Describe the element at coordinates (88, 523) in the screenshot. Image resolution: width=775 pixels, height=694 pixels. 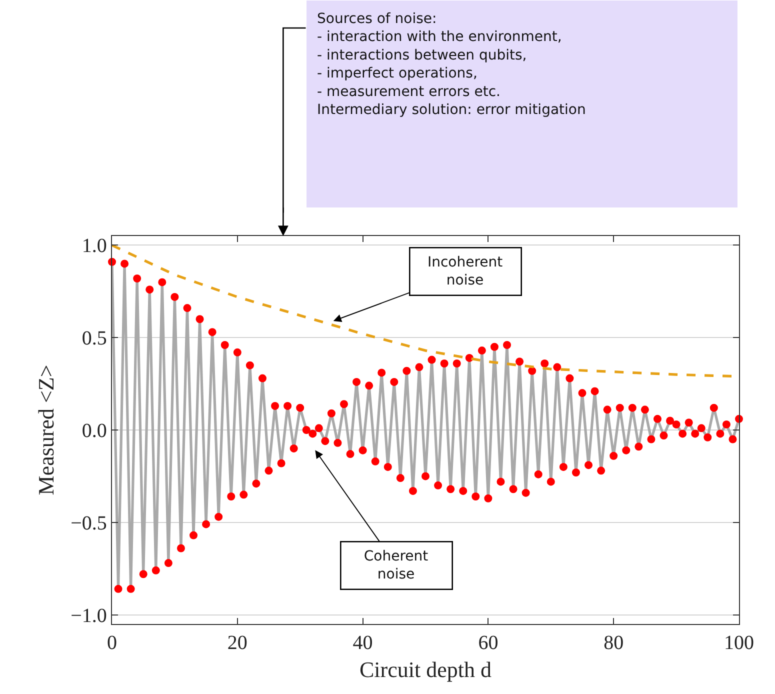
I see `y-tick-label: −0.5` at that location.